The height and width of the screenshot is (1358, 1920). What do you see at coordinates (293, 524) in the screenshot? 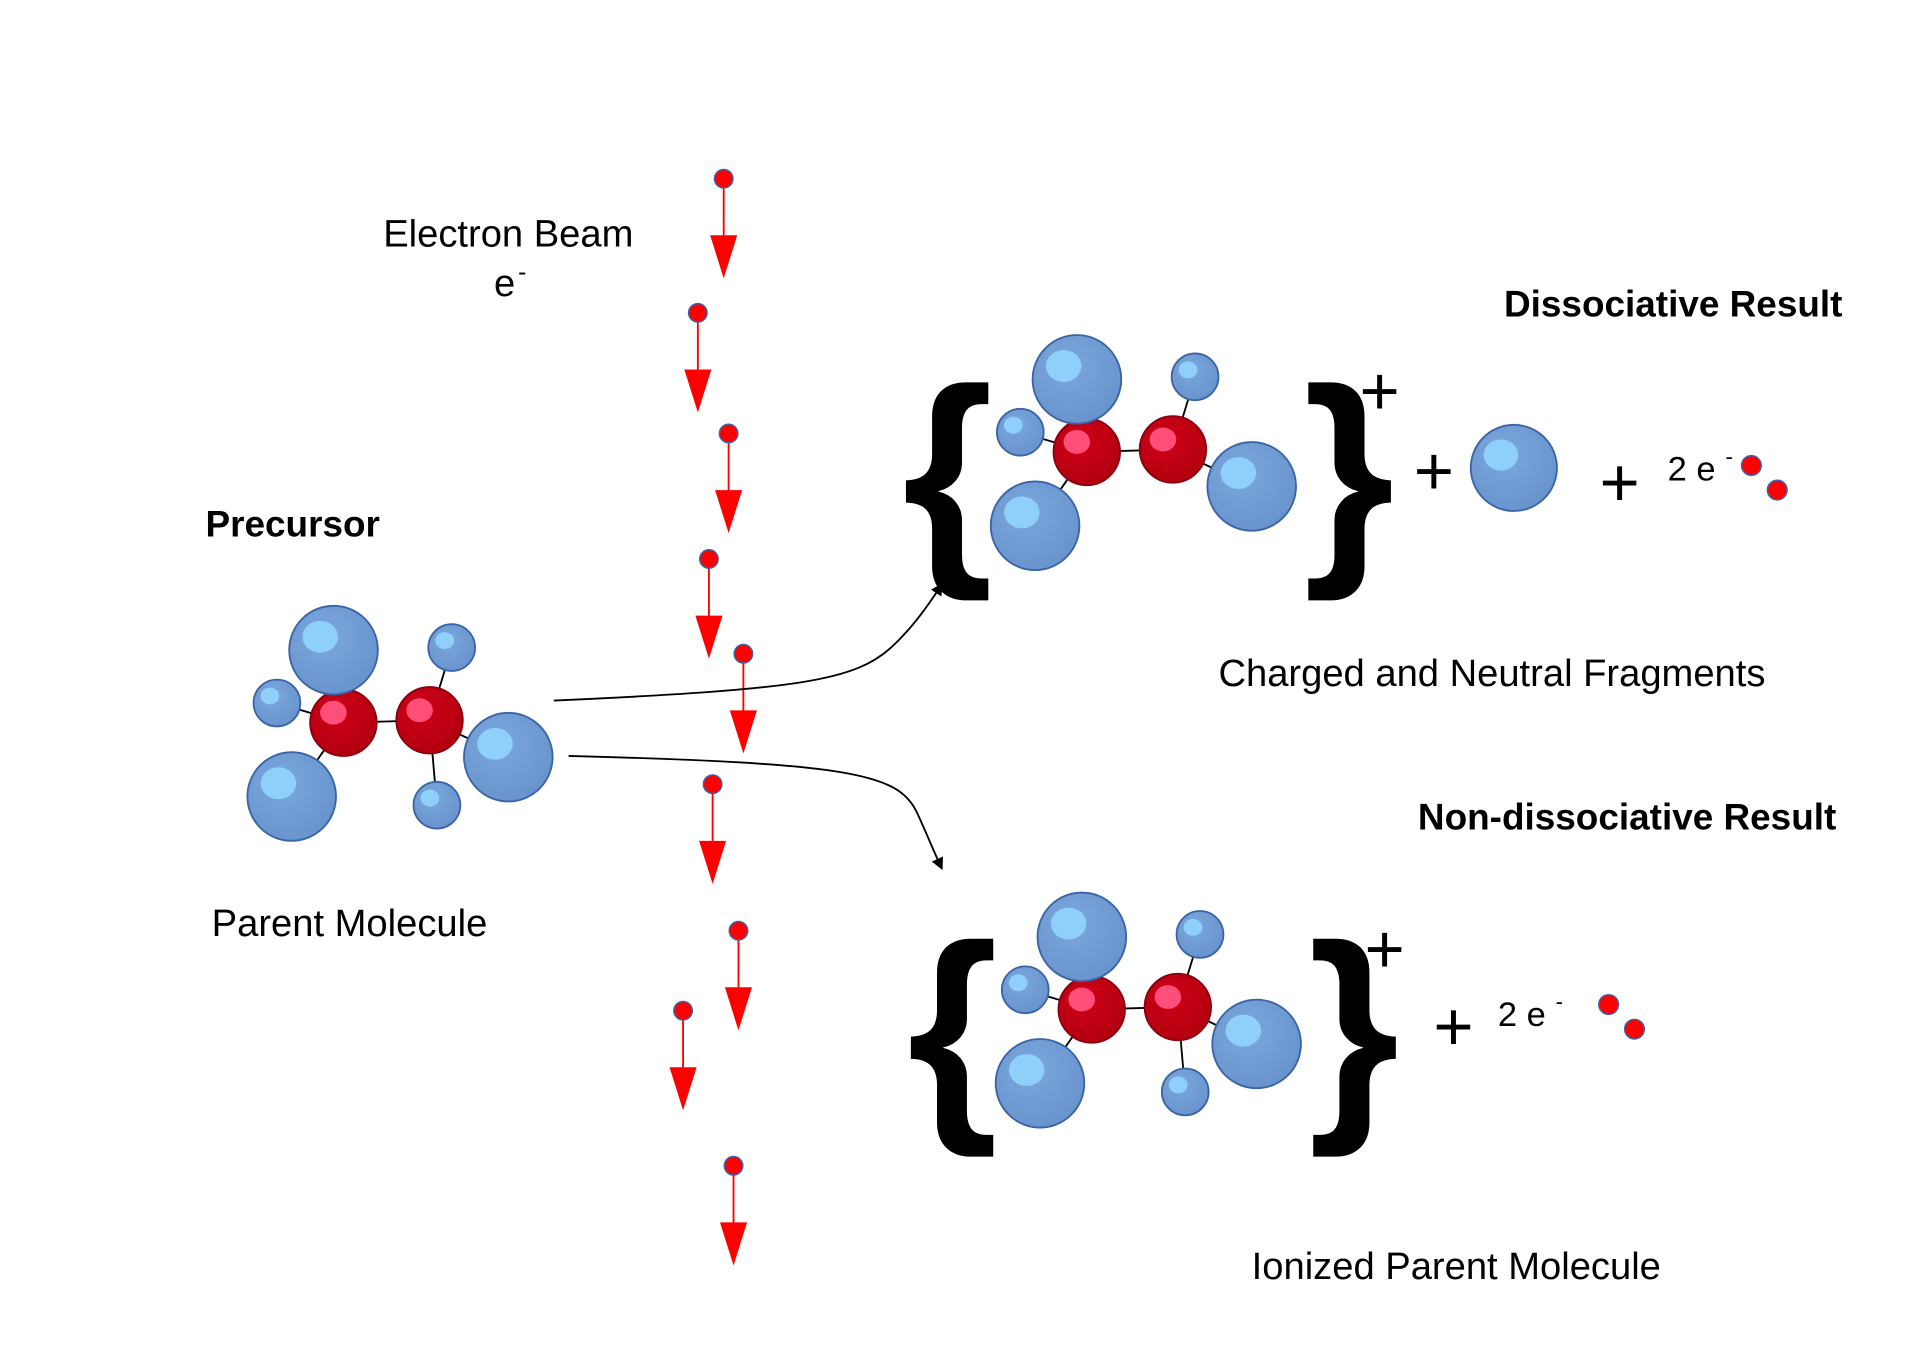
I see `precursor-title: Precursor` at bounding box center [293, 524].